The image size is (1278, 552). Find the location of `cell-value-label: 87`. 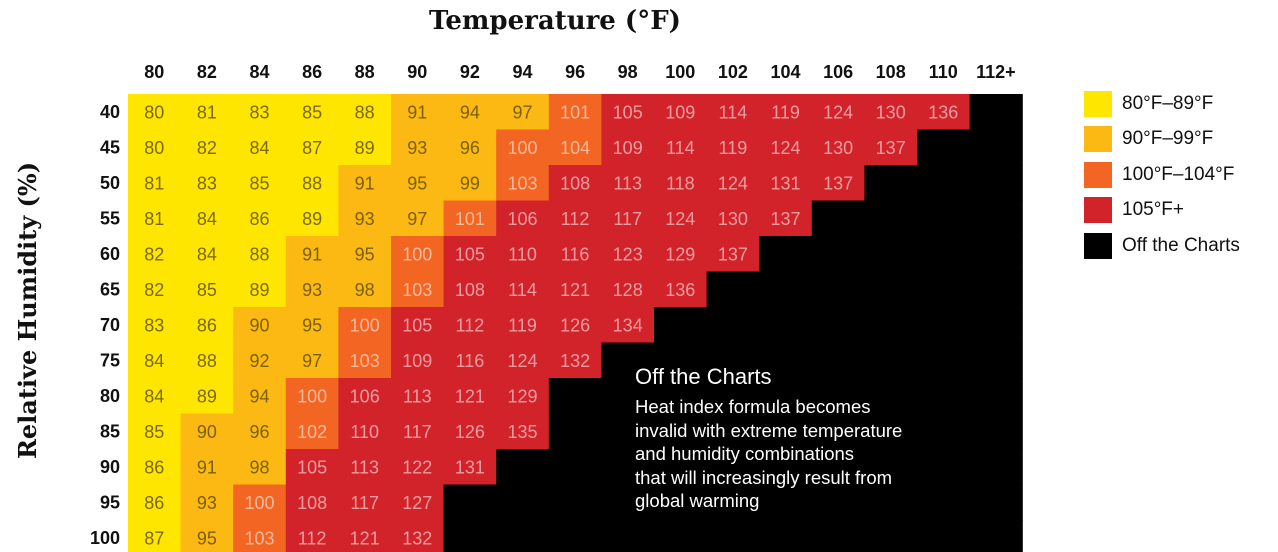

cell-value-label: 87 is located at coordinates (154, 538).